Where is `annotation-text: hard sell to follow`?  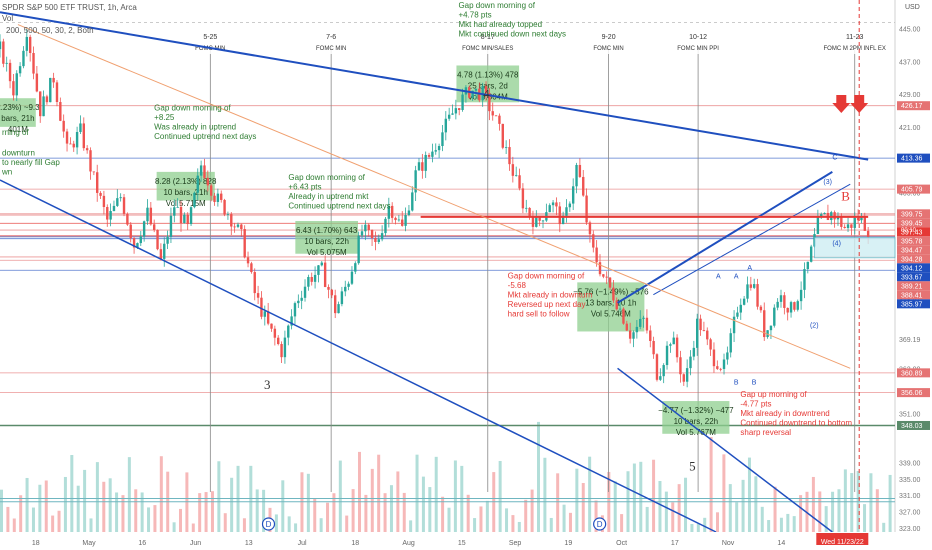
annotation-text: hard sell to follow is located at coordinates (539, 313).